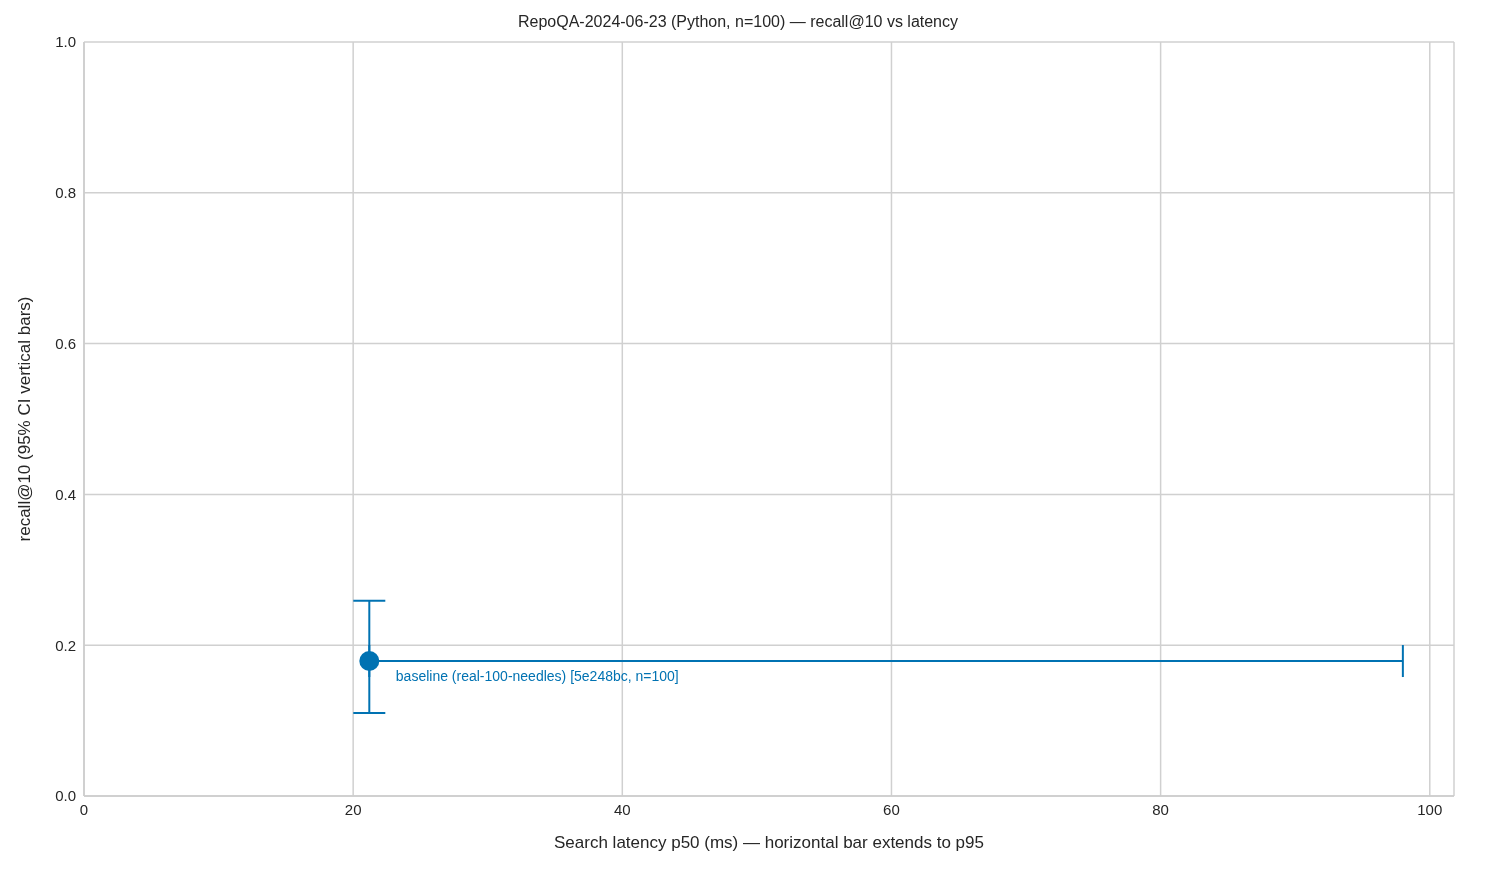  I want to click on x-tick-label: 20, so click(353, 809).